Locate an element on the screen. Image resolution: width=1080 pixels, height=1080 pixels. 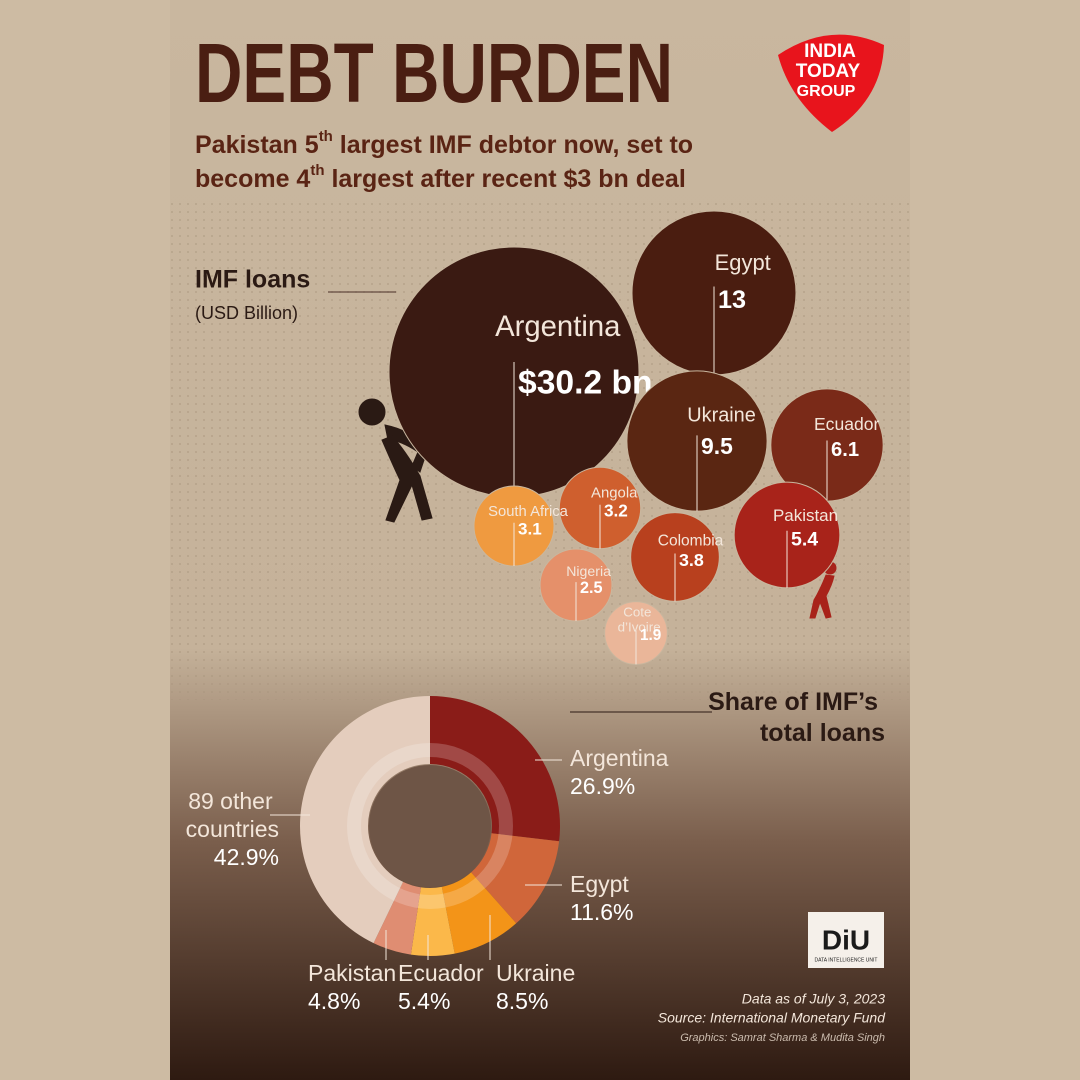
bubble-label: Cote d’Ivoire is located at coordinates (639, 619).